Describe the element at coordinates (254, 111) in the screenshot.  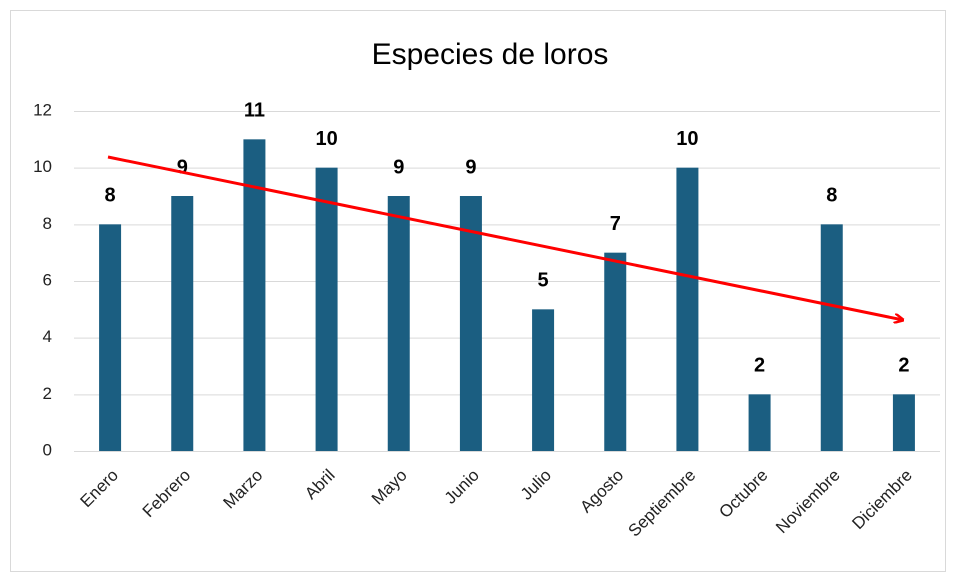
I see `value-label: 11` at that location.